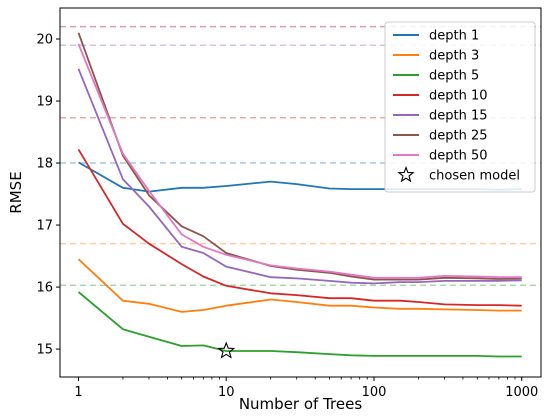 This screenshot has width=550, height=420. I want to click on x-axis-ticks: 1 10 100 1000, so click(306, 388).